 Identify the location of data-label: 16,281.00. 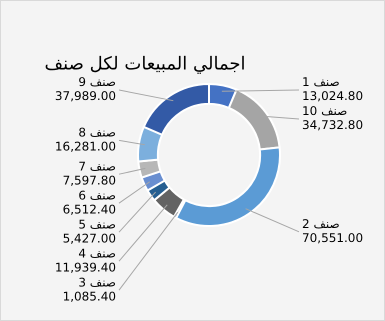
(85, 147).